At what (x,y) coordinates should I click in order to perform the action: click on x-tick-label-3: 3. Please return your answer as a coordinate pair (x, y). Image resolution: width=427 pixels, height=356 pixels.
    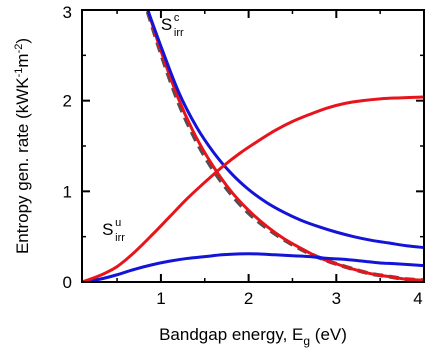
    Looking at the image, I should click on (336, 298).